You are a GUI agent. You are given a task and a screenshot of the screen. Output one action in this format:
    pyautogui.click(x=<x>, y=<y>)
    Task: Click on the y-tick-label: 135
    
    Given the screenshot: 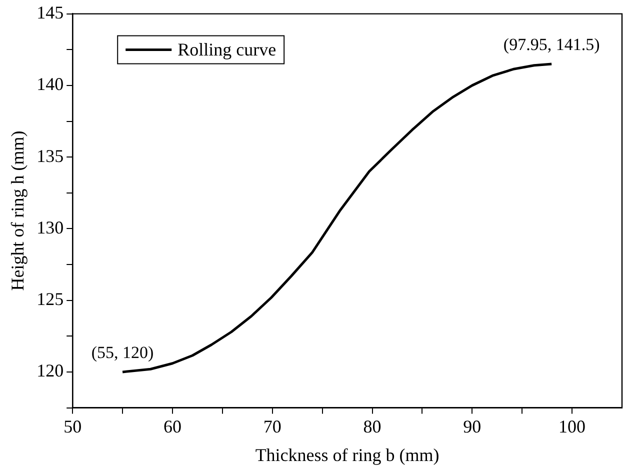 What is the action you would take?
    pyautogui.click(x=50, y=156)
    